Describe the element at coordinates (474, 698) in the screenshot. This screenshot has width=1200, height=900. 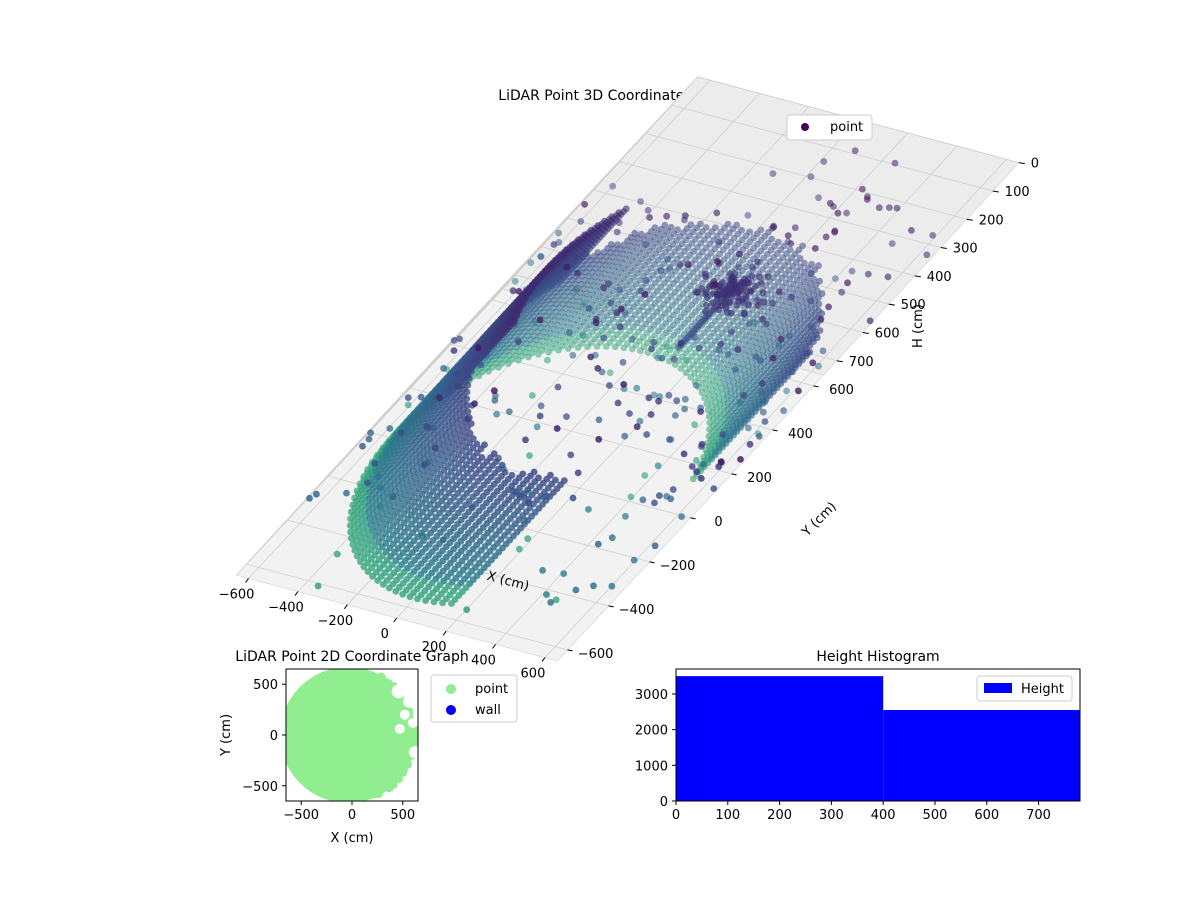
I see `legend-2d: point wall` at that location.